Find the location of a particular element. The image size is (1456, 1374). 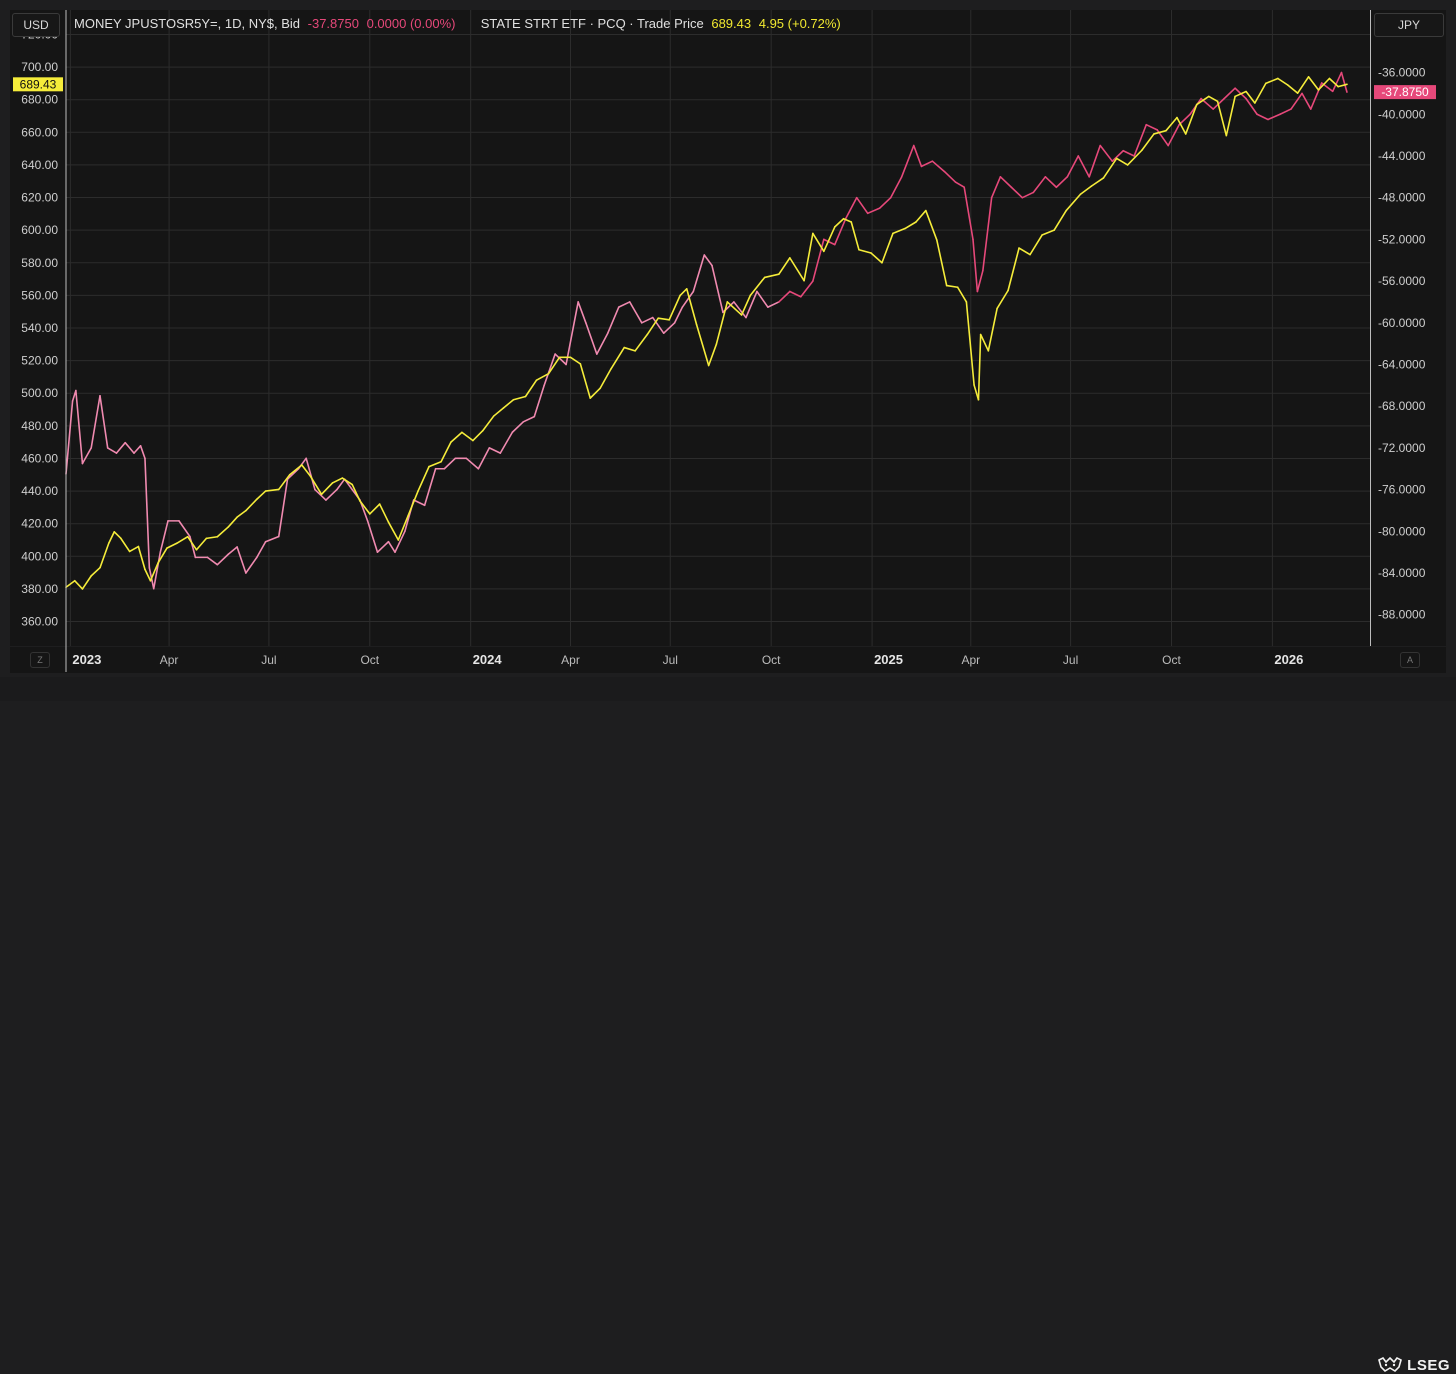

series2-change: 4.95 (+0.72%) is located at coordinates (799, 23).